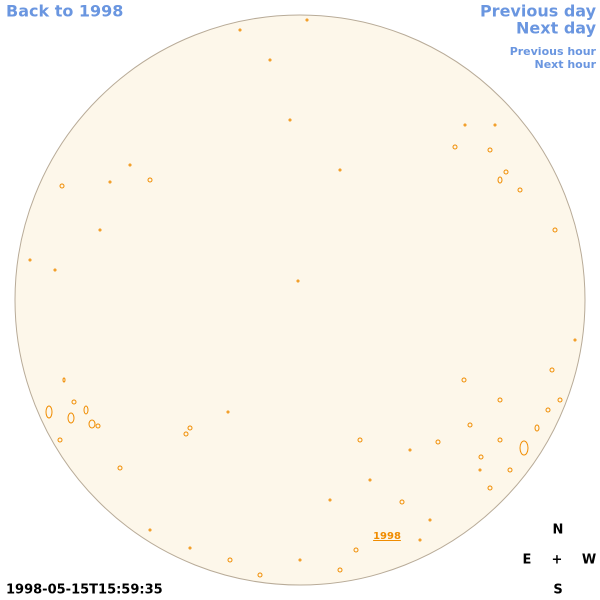  What do you see at coordinates (558, 530) in the screenshot?
I see `compass-north: N` at bounding box center [558, 530].